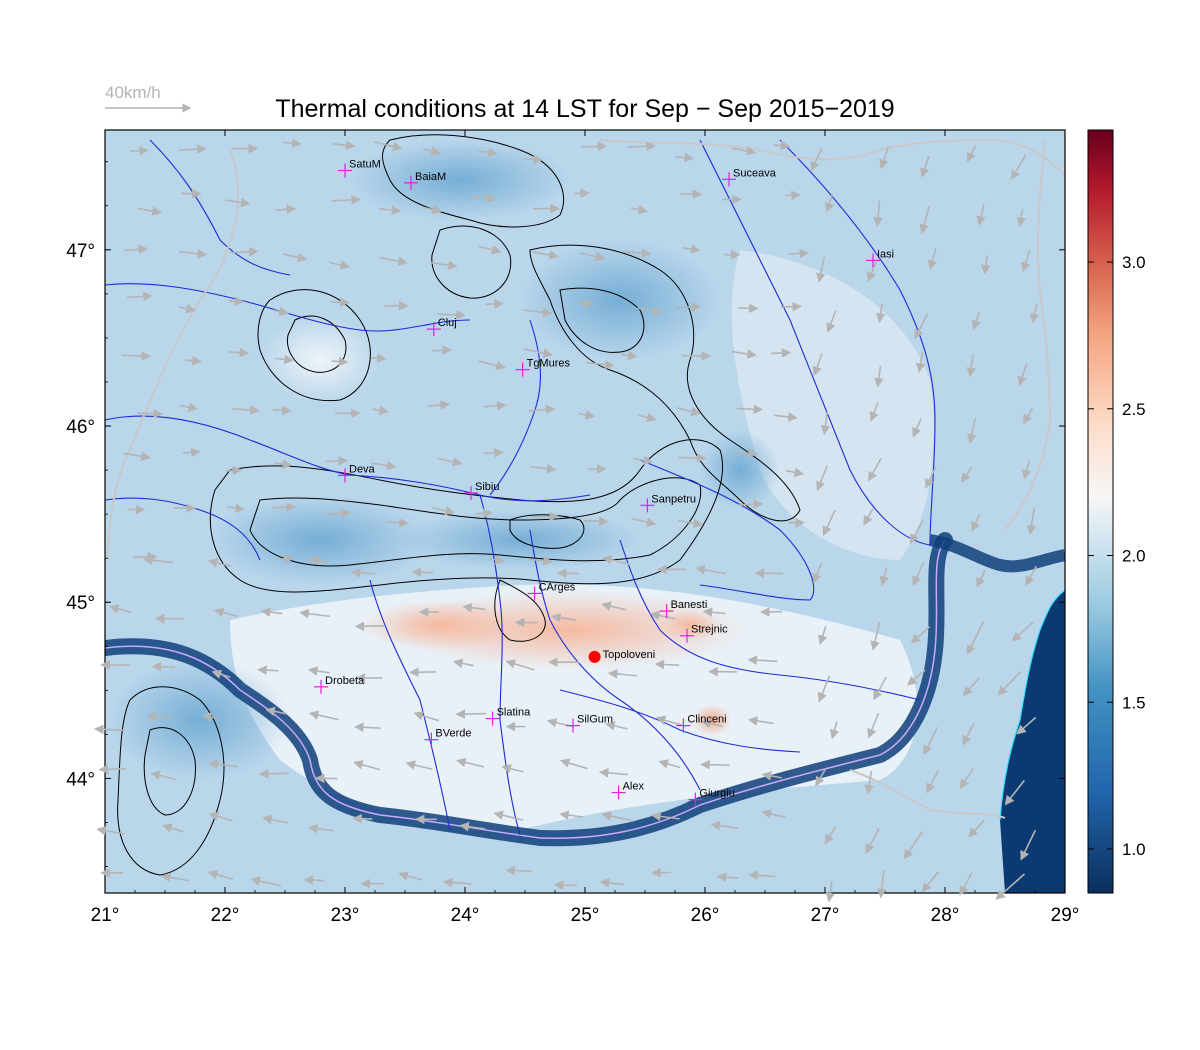 Image resolution: width=1200 pixels, height=1050 pixels. What do you see at coordinates (542, 367) in the screenshot?
I see `city-marker: TgMures` at bounding box center [542, 367].